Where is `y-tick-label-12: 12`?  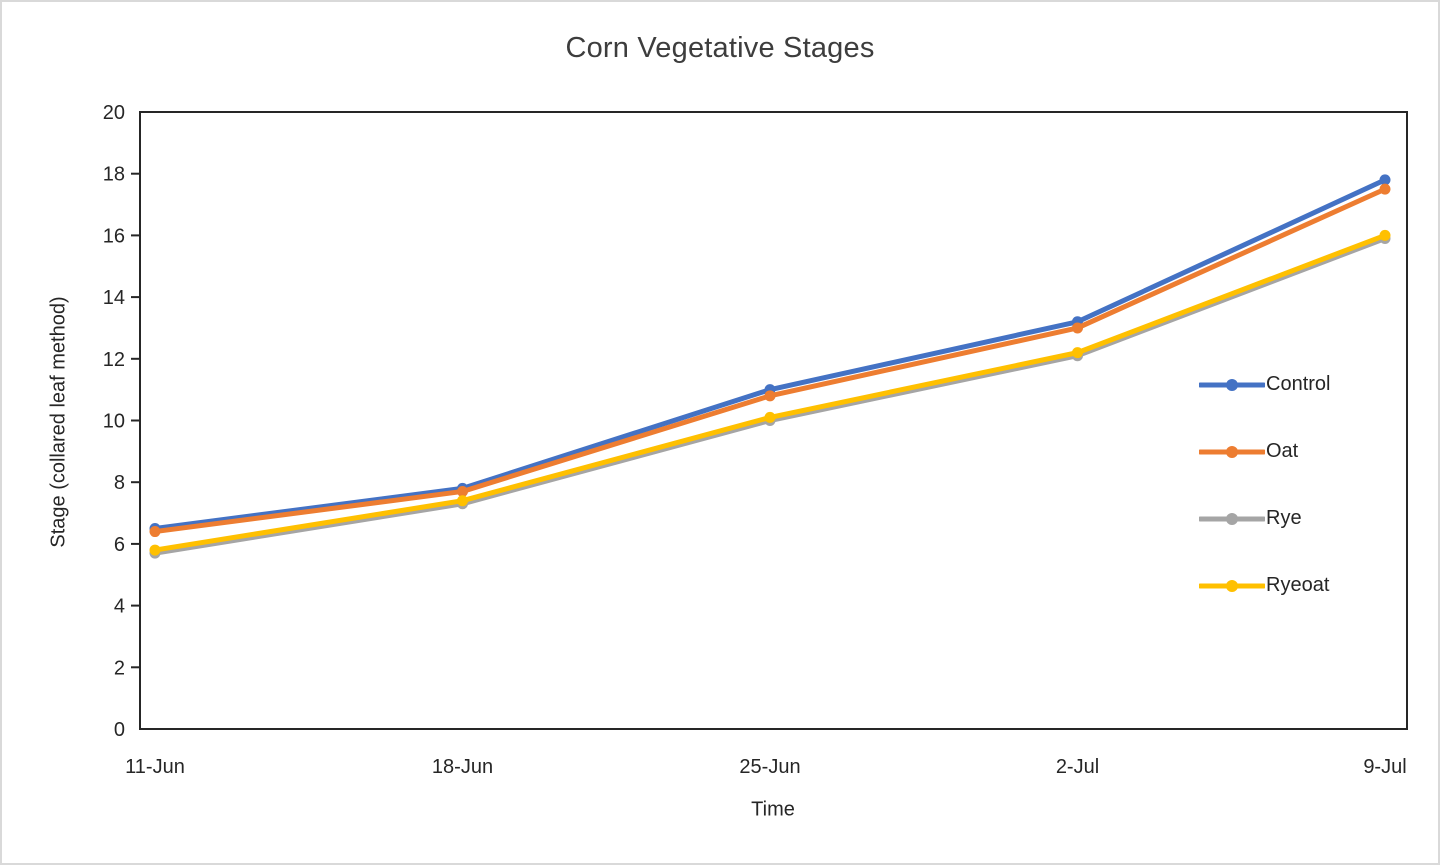 y-tick-label-12: 12 is located at coordinates (114, 360).